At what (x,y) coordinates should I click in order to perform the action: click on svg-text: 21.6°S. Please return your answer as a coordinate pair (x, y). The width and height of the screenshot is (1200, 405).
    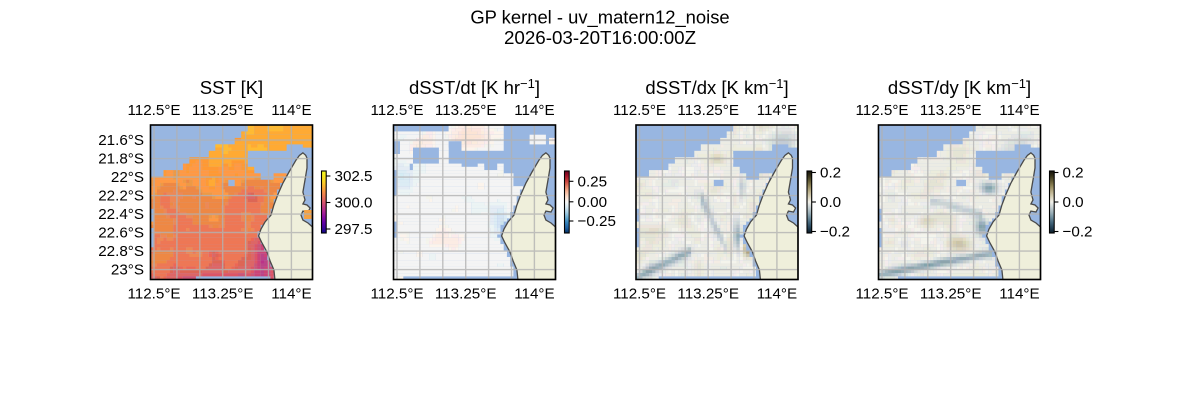
    Looking at the image, I should click on (121, 140).